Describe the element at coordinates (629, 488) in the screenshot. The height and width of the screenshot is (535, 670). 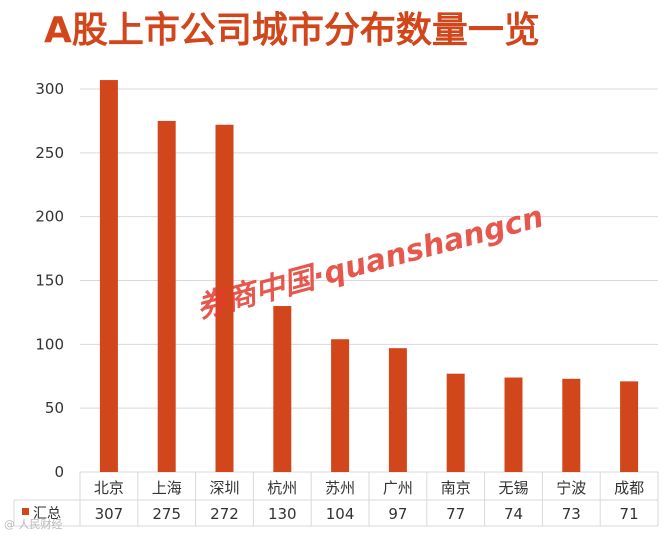
I see `category-label: 成都` at that location.